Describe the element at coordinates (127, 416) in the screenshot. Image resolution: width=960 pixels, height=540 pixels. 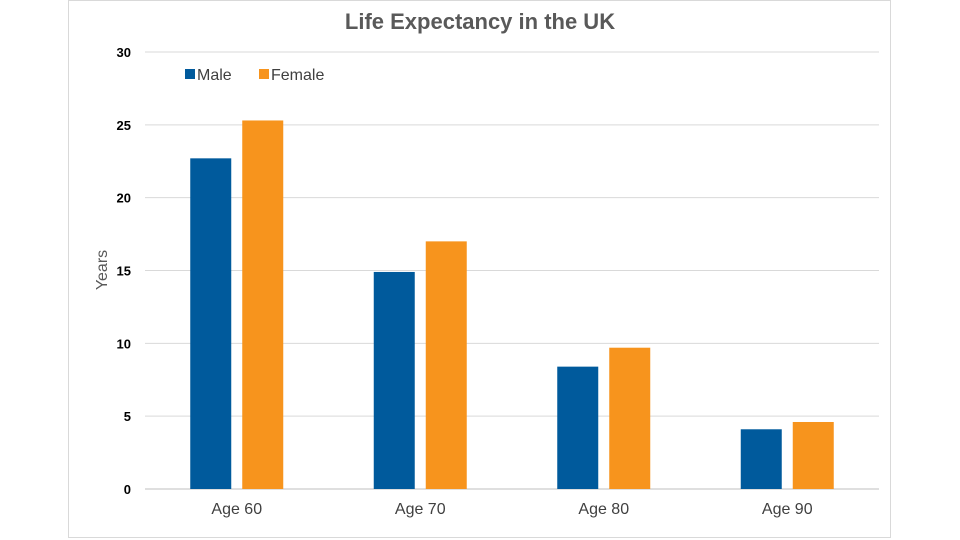
I see `y-tick-label: 5` at that location.